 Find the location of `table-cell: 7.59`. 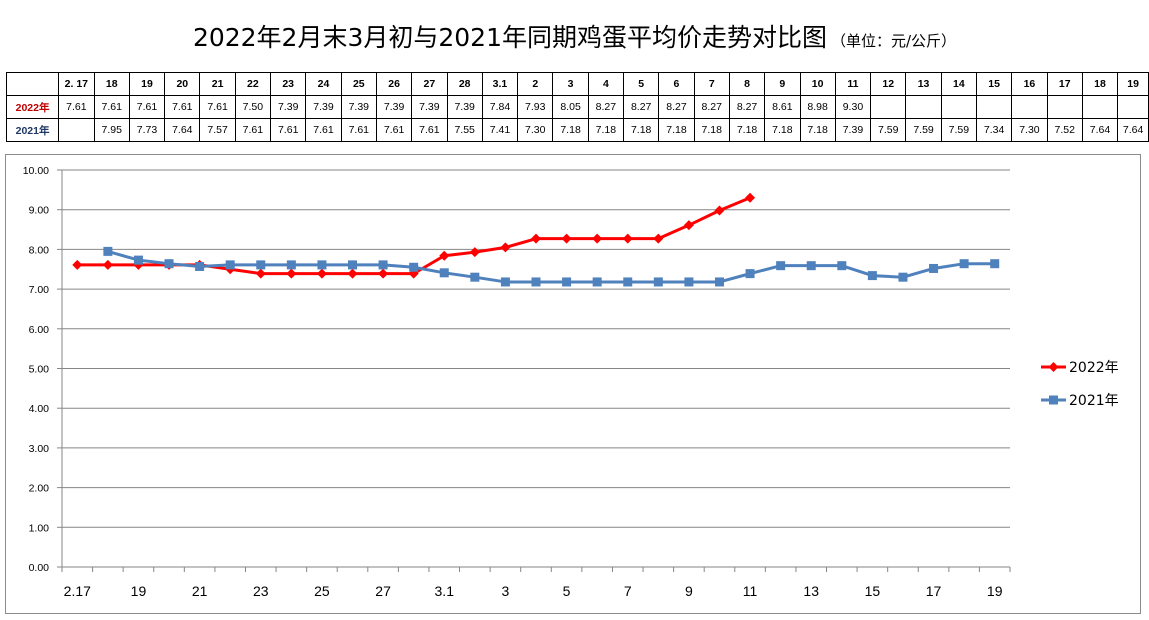

table-cell: 7.59 is located at coordinates (923, 130).